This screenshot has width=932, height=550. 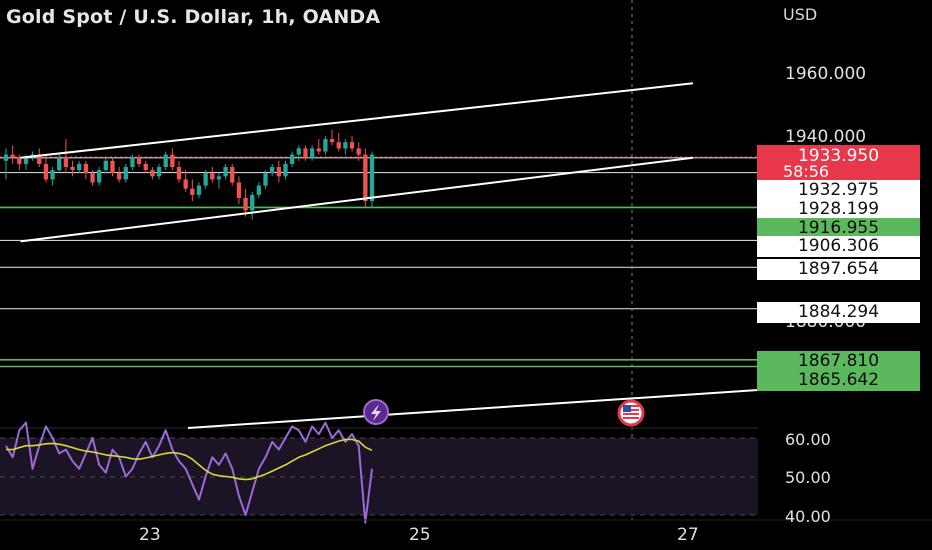 What do you see at coordinates (806, 171) in the screenshot?
I see `bar-countdown: 58:56` at bounding box center [806, 171].